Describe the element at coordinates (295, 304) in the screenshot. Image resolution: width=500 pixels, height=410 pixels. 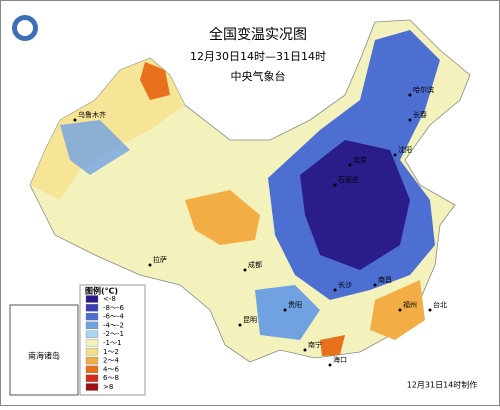
I see `city-label: 贵阳` at that location.